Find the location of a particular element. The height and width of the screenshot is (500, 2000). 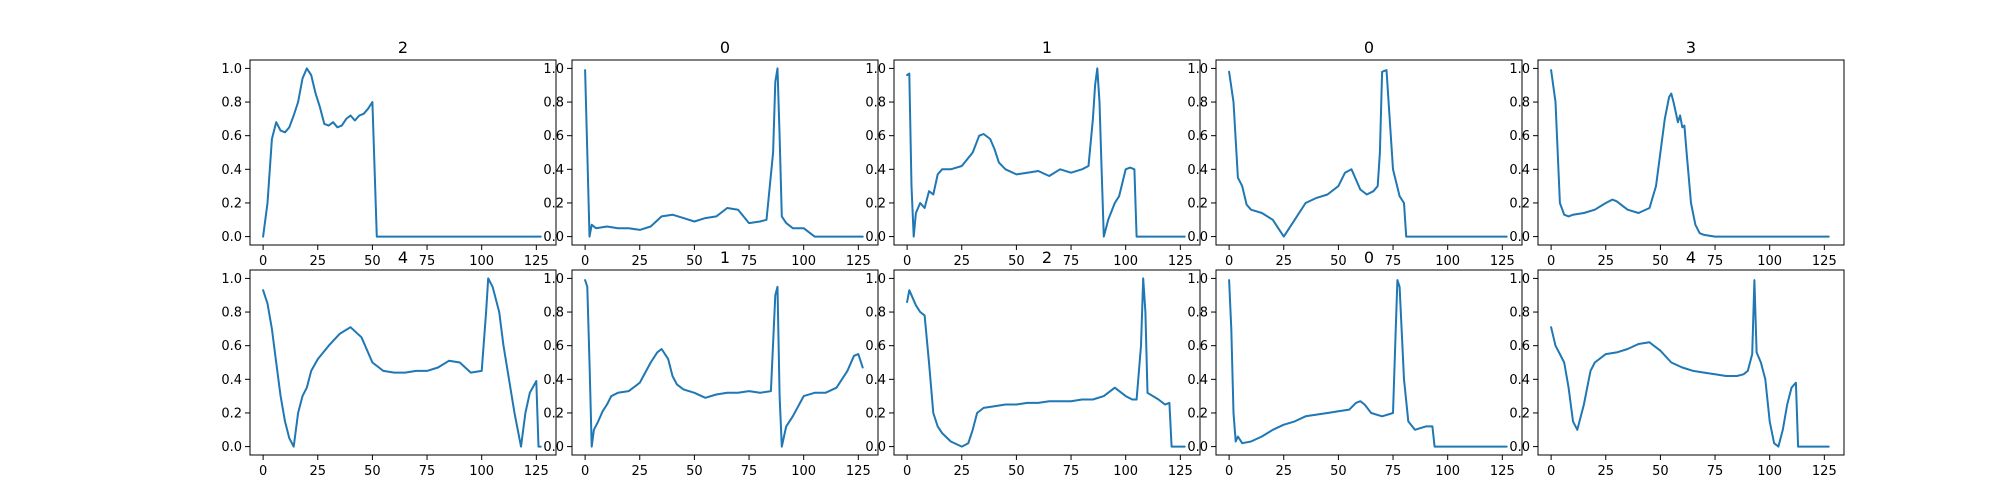

chart-panel-6: 4 0 25 50 75 100 125 0.0 0.2 0.4 0.6 0.8 1.0 is located at coordinates (389, 363).